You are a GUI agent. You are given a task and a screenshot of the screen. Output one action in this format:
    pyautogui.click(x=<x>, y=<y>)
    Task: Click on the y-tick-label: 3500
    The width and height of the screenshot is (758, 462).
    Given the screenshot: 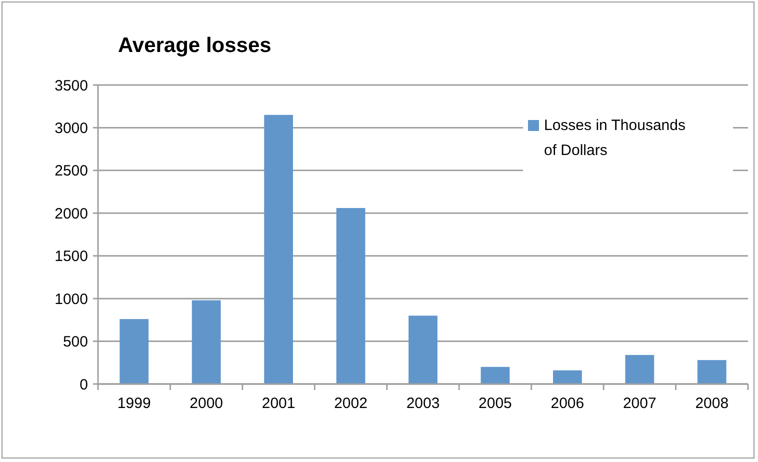 What is the action you would take?
    pyautogui.click(x=71, y=85)
    